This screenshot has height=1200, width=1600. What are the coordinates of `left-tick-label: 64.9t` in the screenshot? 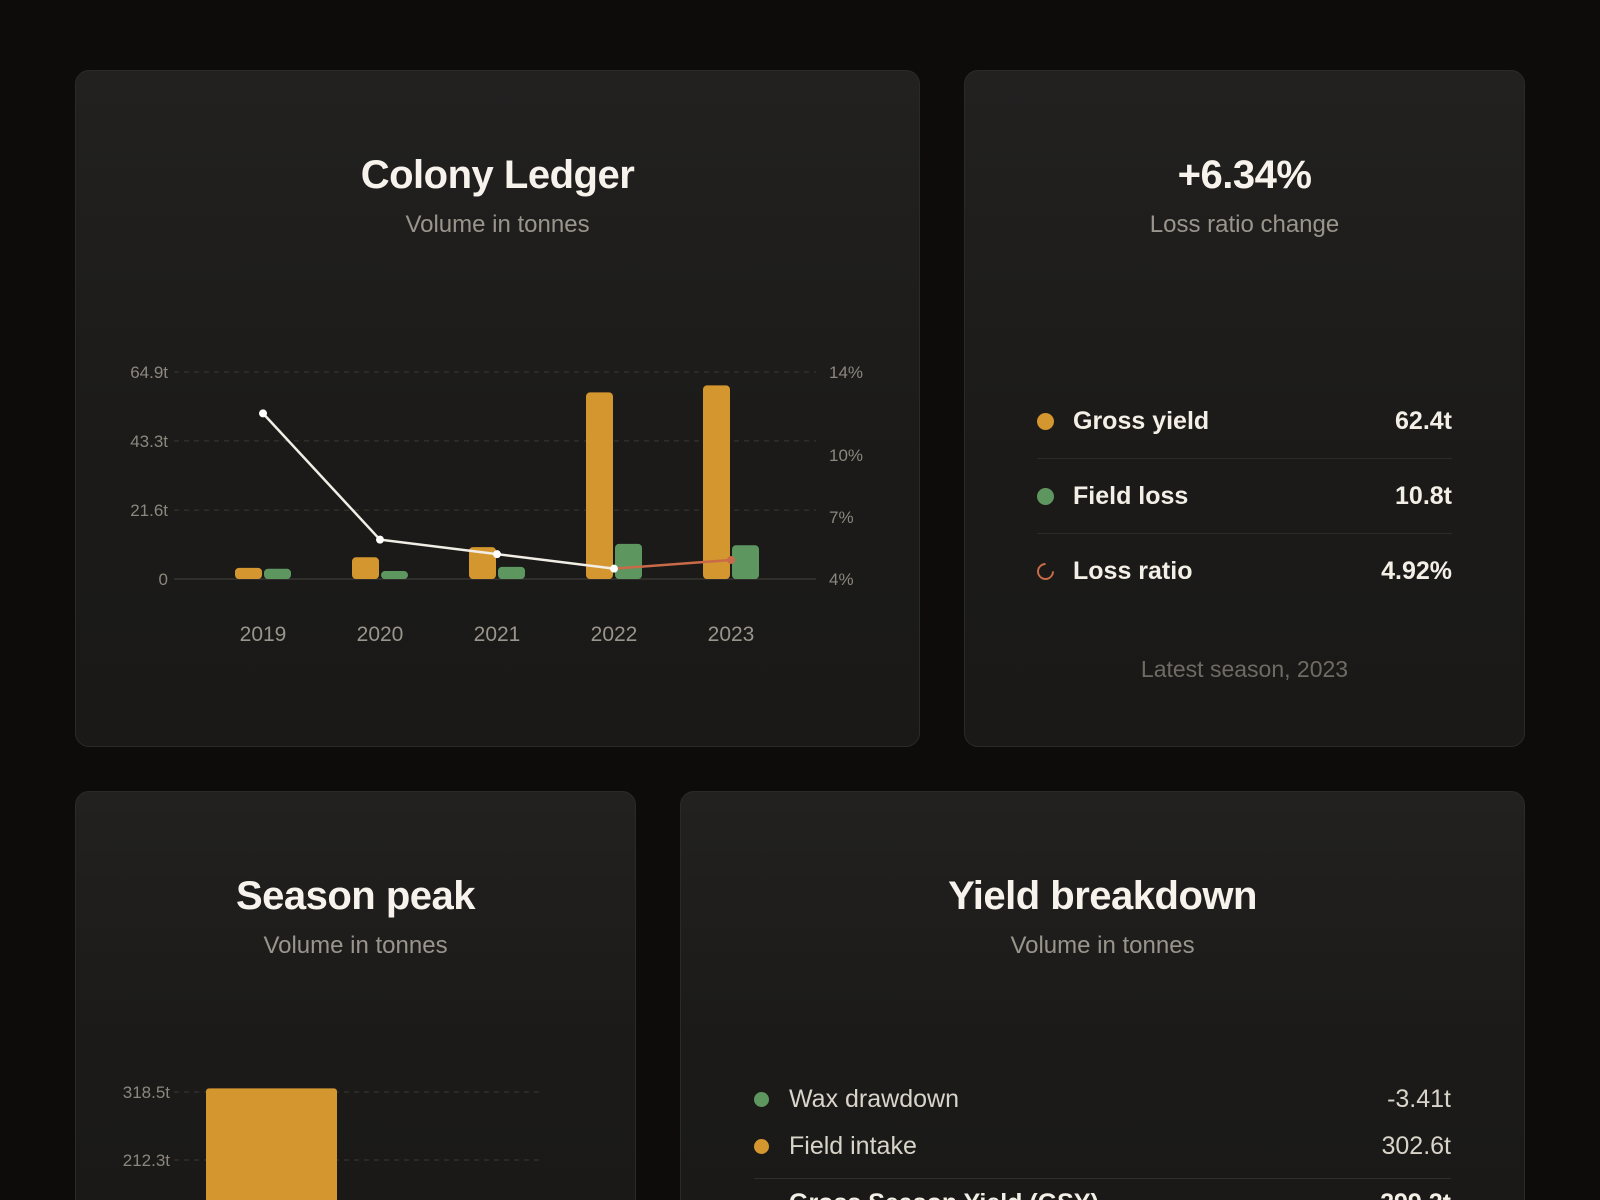 It's located at (149, 372).